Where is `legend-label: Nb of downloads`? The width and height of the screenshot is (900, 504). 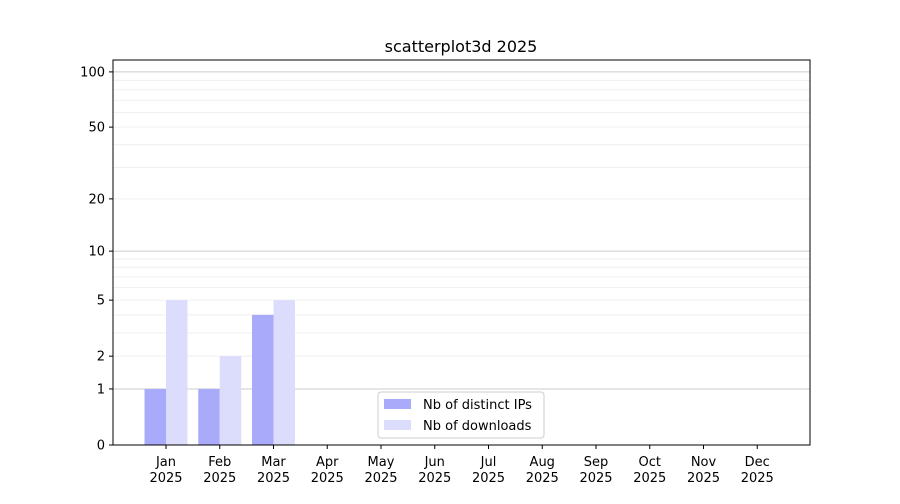 legend-label: Nb of downloads is located at coordinates (477, 426).